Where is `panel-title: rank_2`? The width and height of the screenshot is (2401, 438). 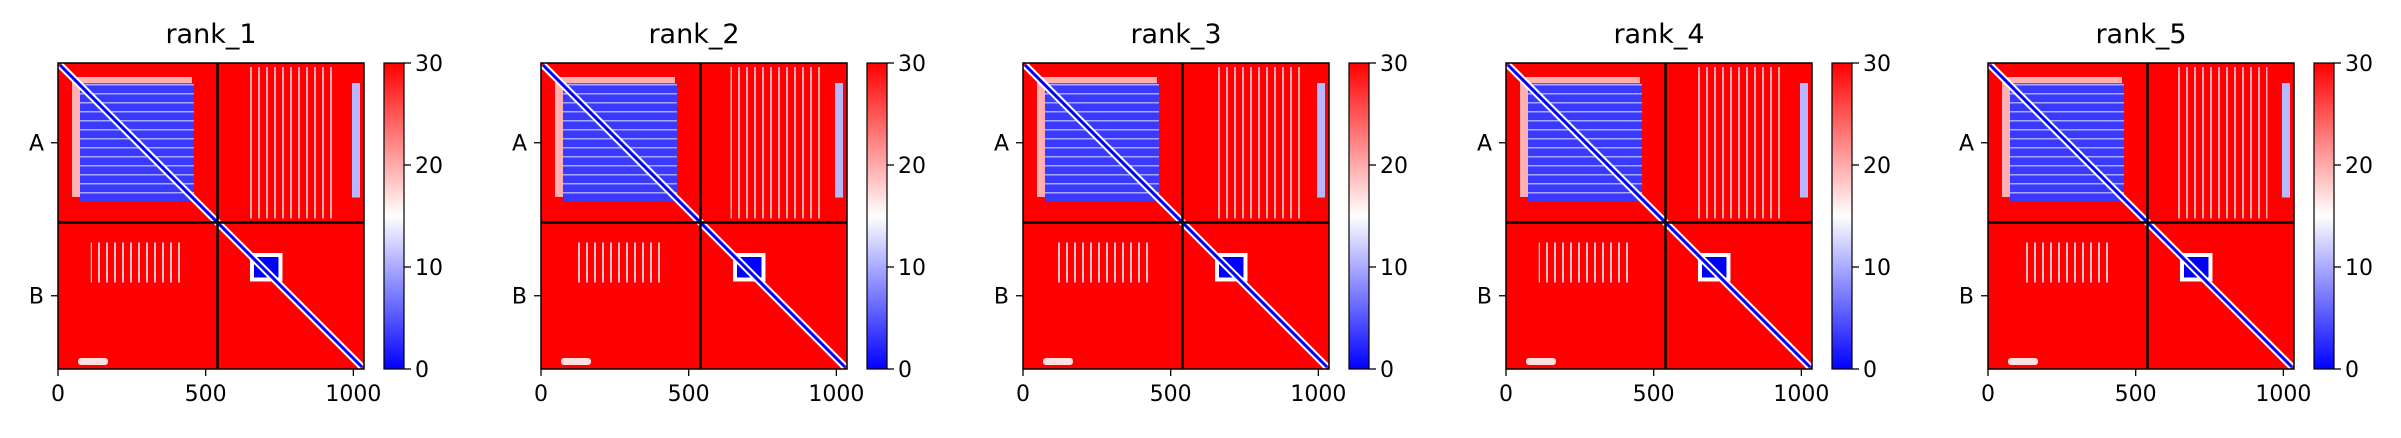
panel-title: rank_2 is located at coordinates (693, 34).